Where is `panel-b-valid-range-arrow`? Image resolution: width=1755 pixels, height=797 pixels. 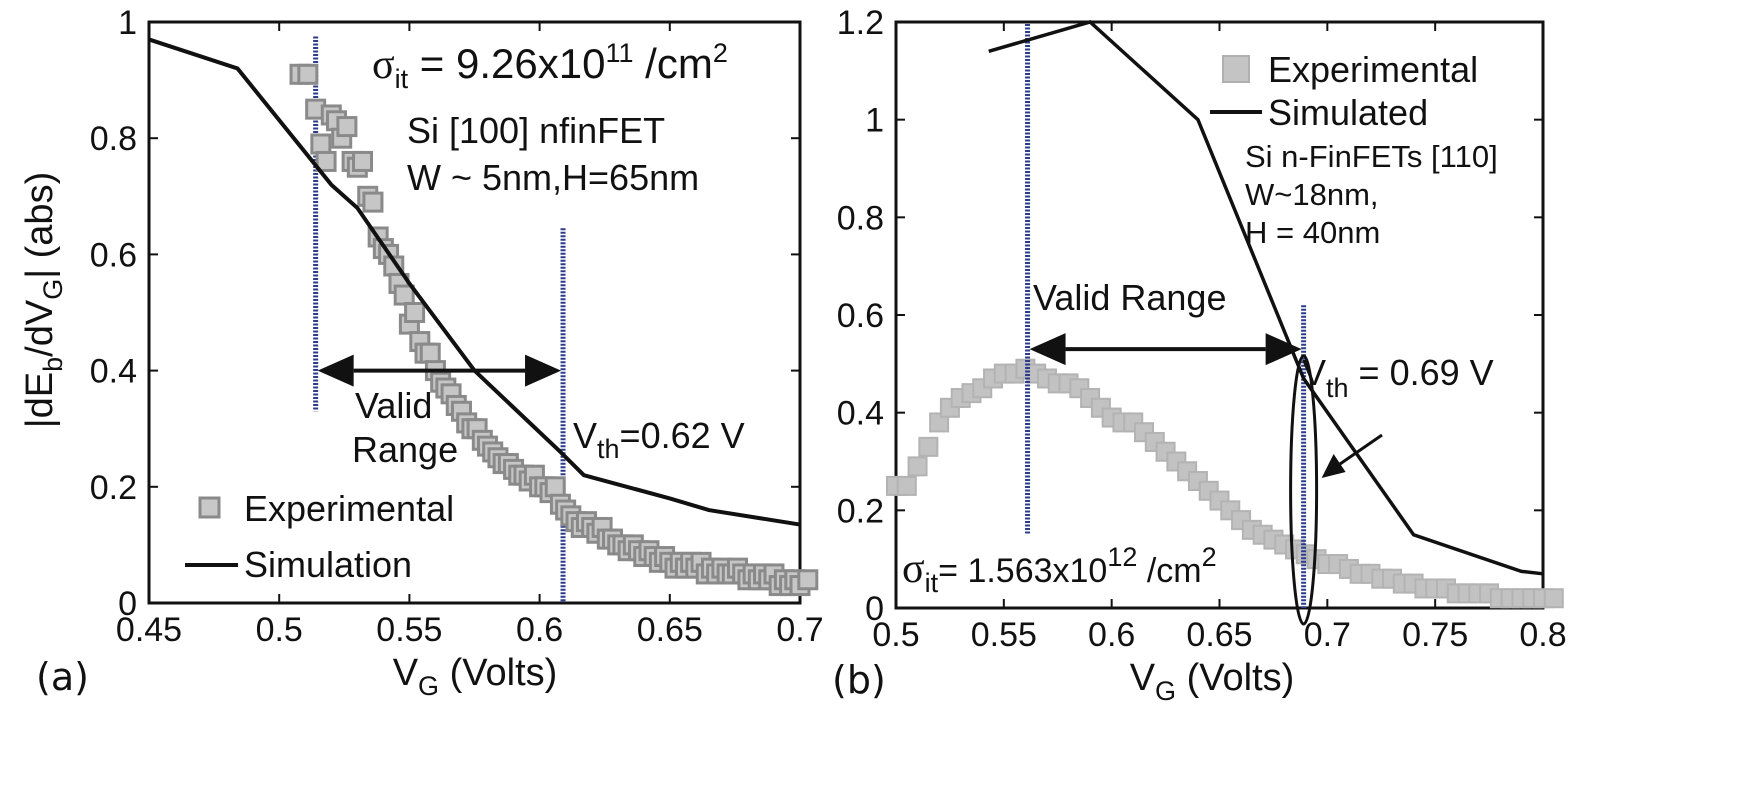 panel-b-valid-range-arrow is located at coordinates (1165, 349).